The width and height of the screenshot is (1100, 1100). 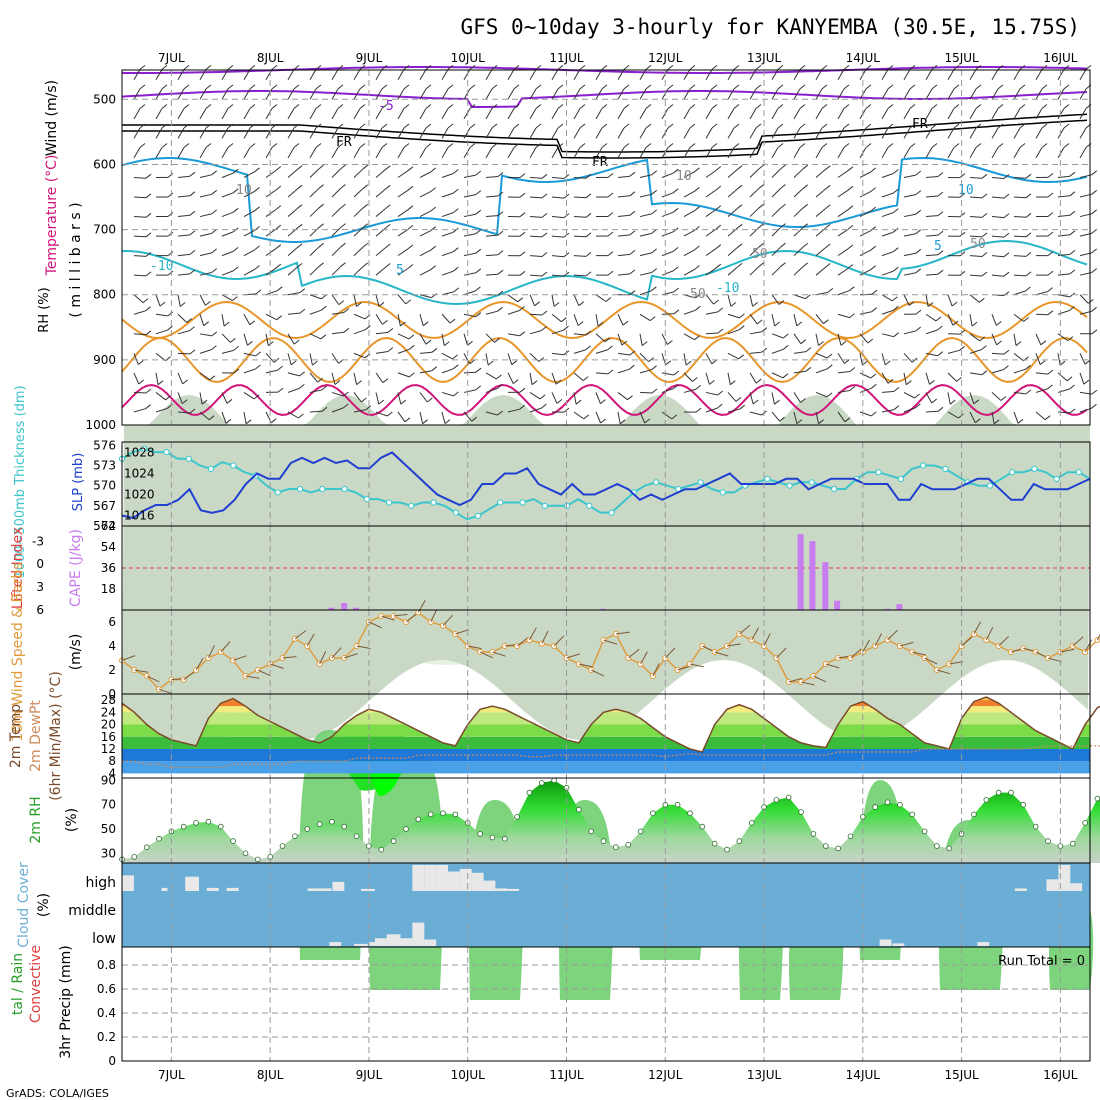 What do you see at coordinates (606, 718) in the screenshot?
I see `temp-band` at bounding box center [606, 718].